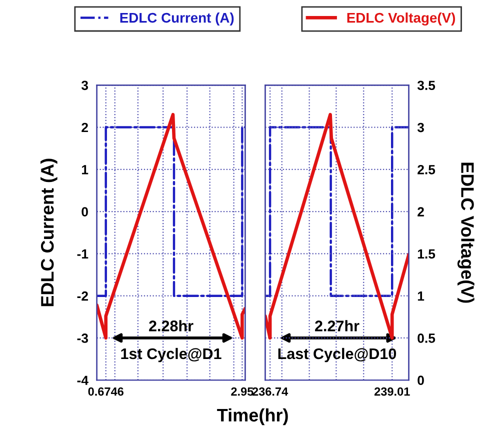 The width and height of the screenshot is (477, 430). Describe the element at coordinates (82, 253) in the screenshot. I see `y-tick-label: -1` at that location.